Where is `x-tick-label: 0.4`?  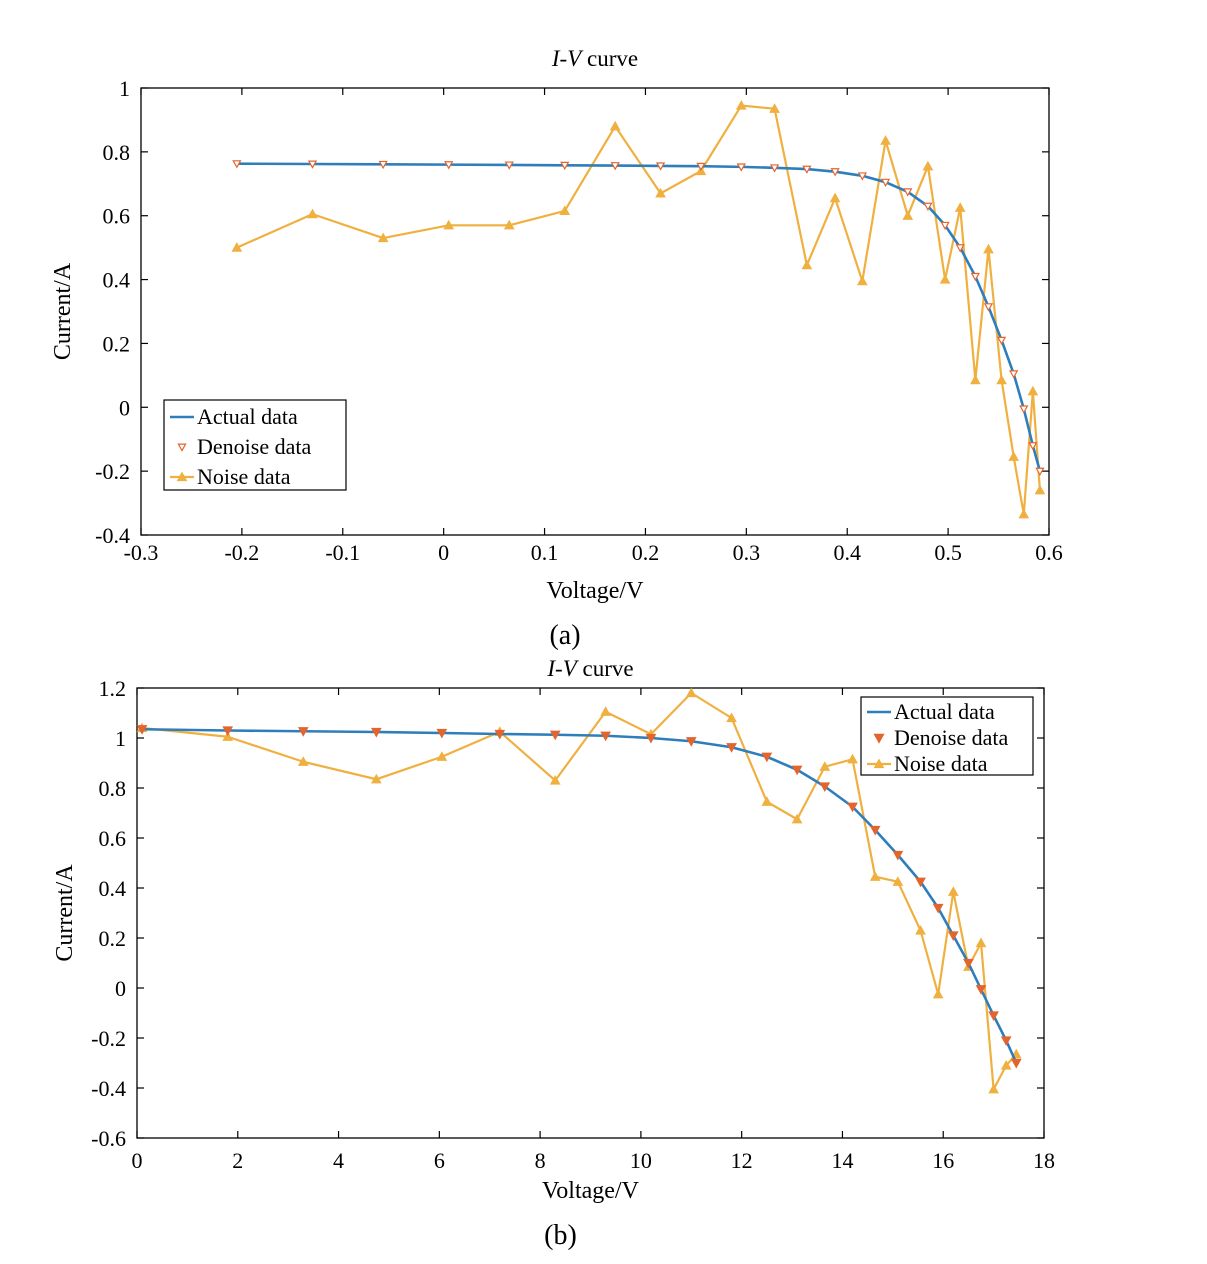 x-tick-label: 0.4 is located at coordinates (847, 552).